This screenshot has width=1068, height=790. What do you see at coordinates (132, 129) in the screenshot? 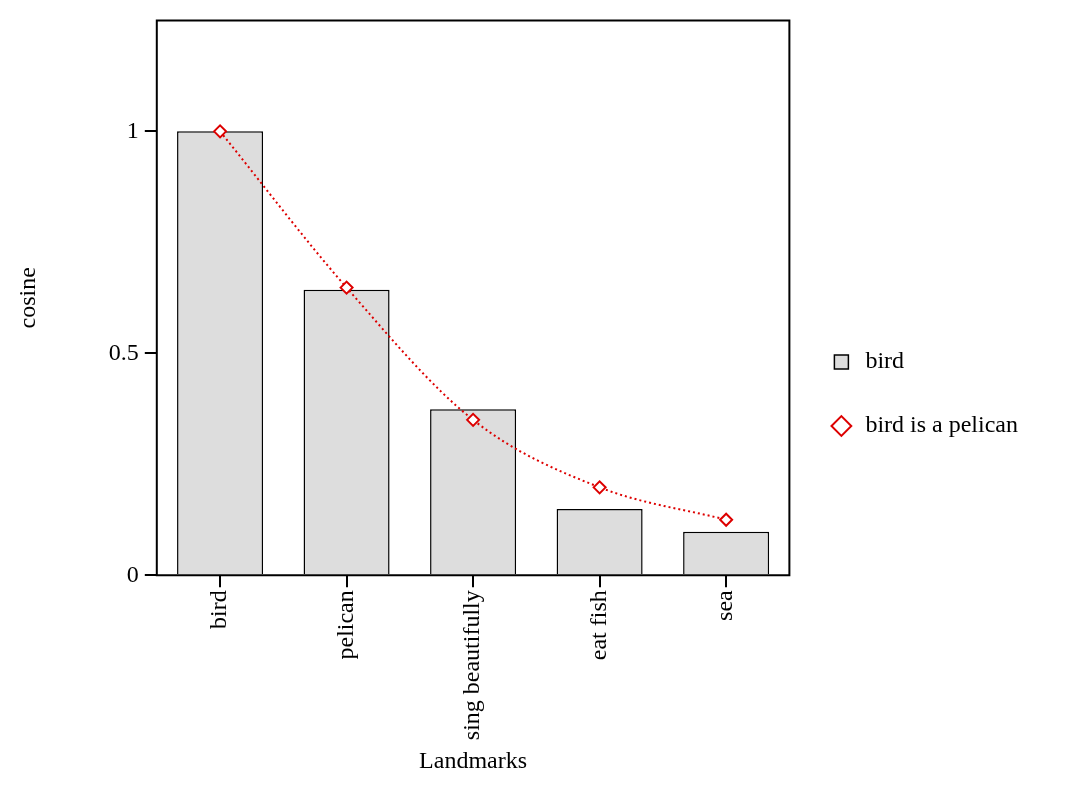
I see `y-tick-label: 1` at bounding box center [132, 129].